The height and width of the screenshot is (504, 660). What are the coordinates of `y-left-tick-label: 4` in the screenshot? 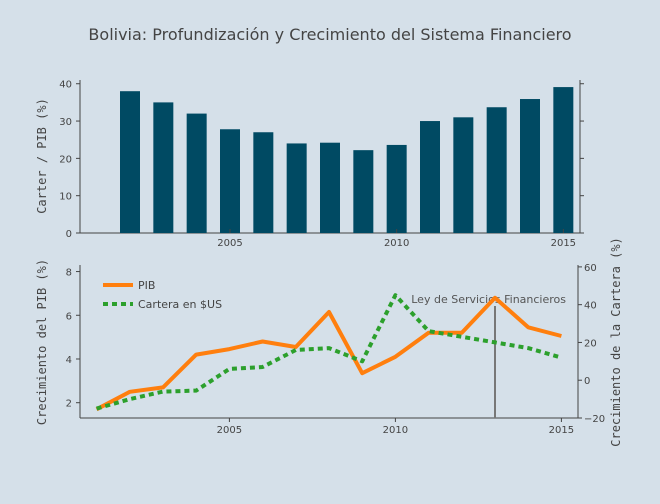 It's located at (69, 360).